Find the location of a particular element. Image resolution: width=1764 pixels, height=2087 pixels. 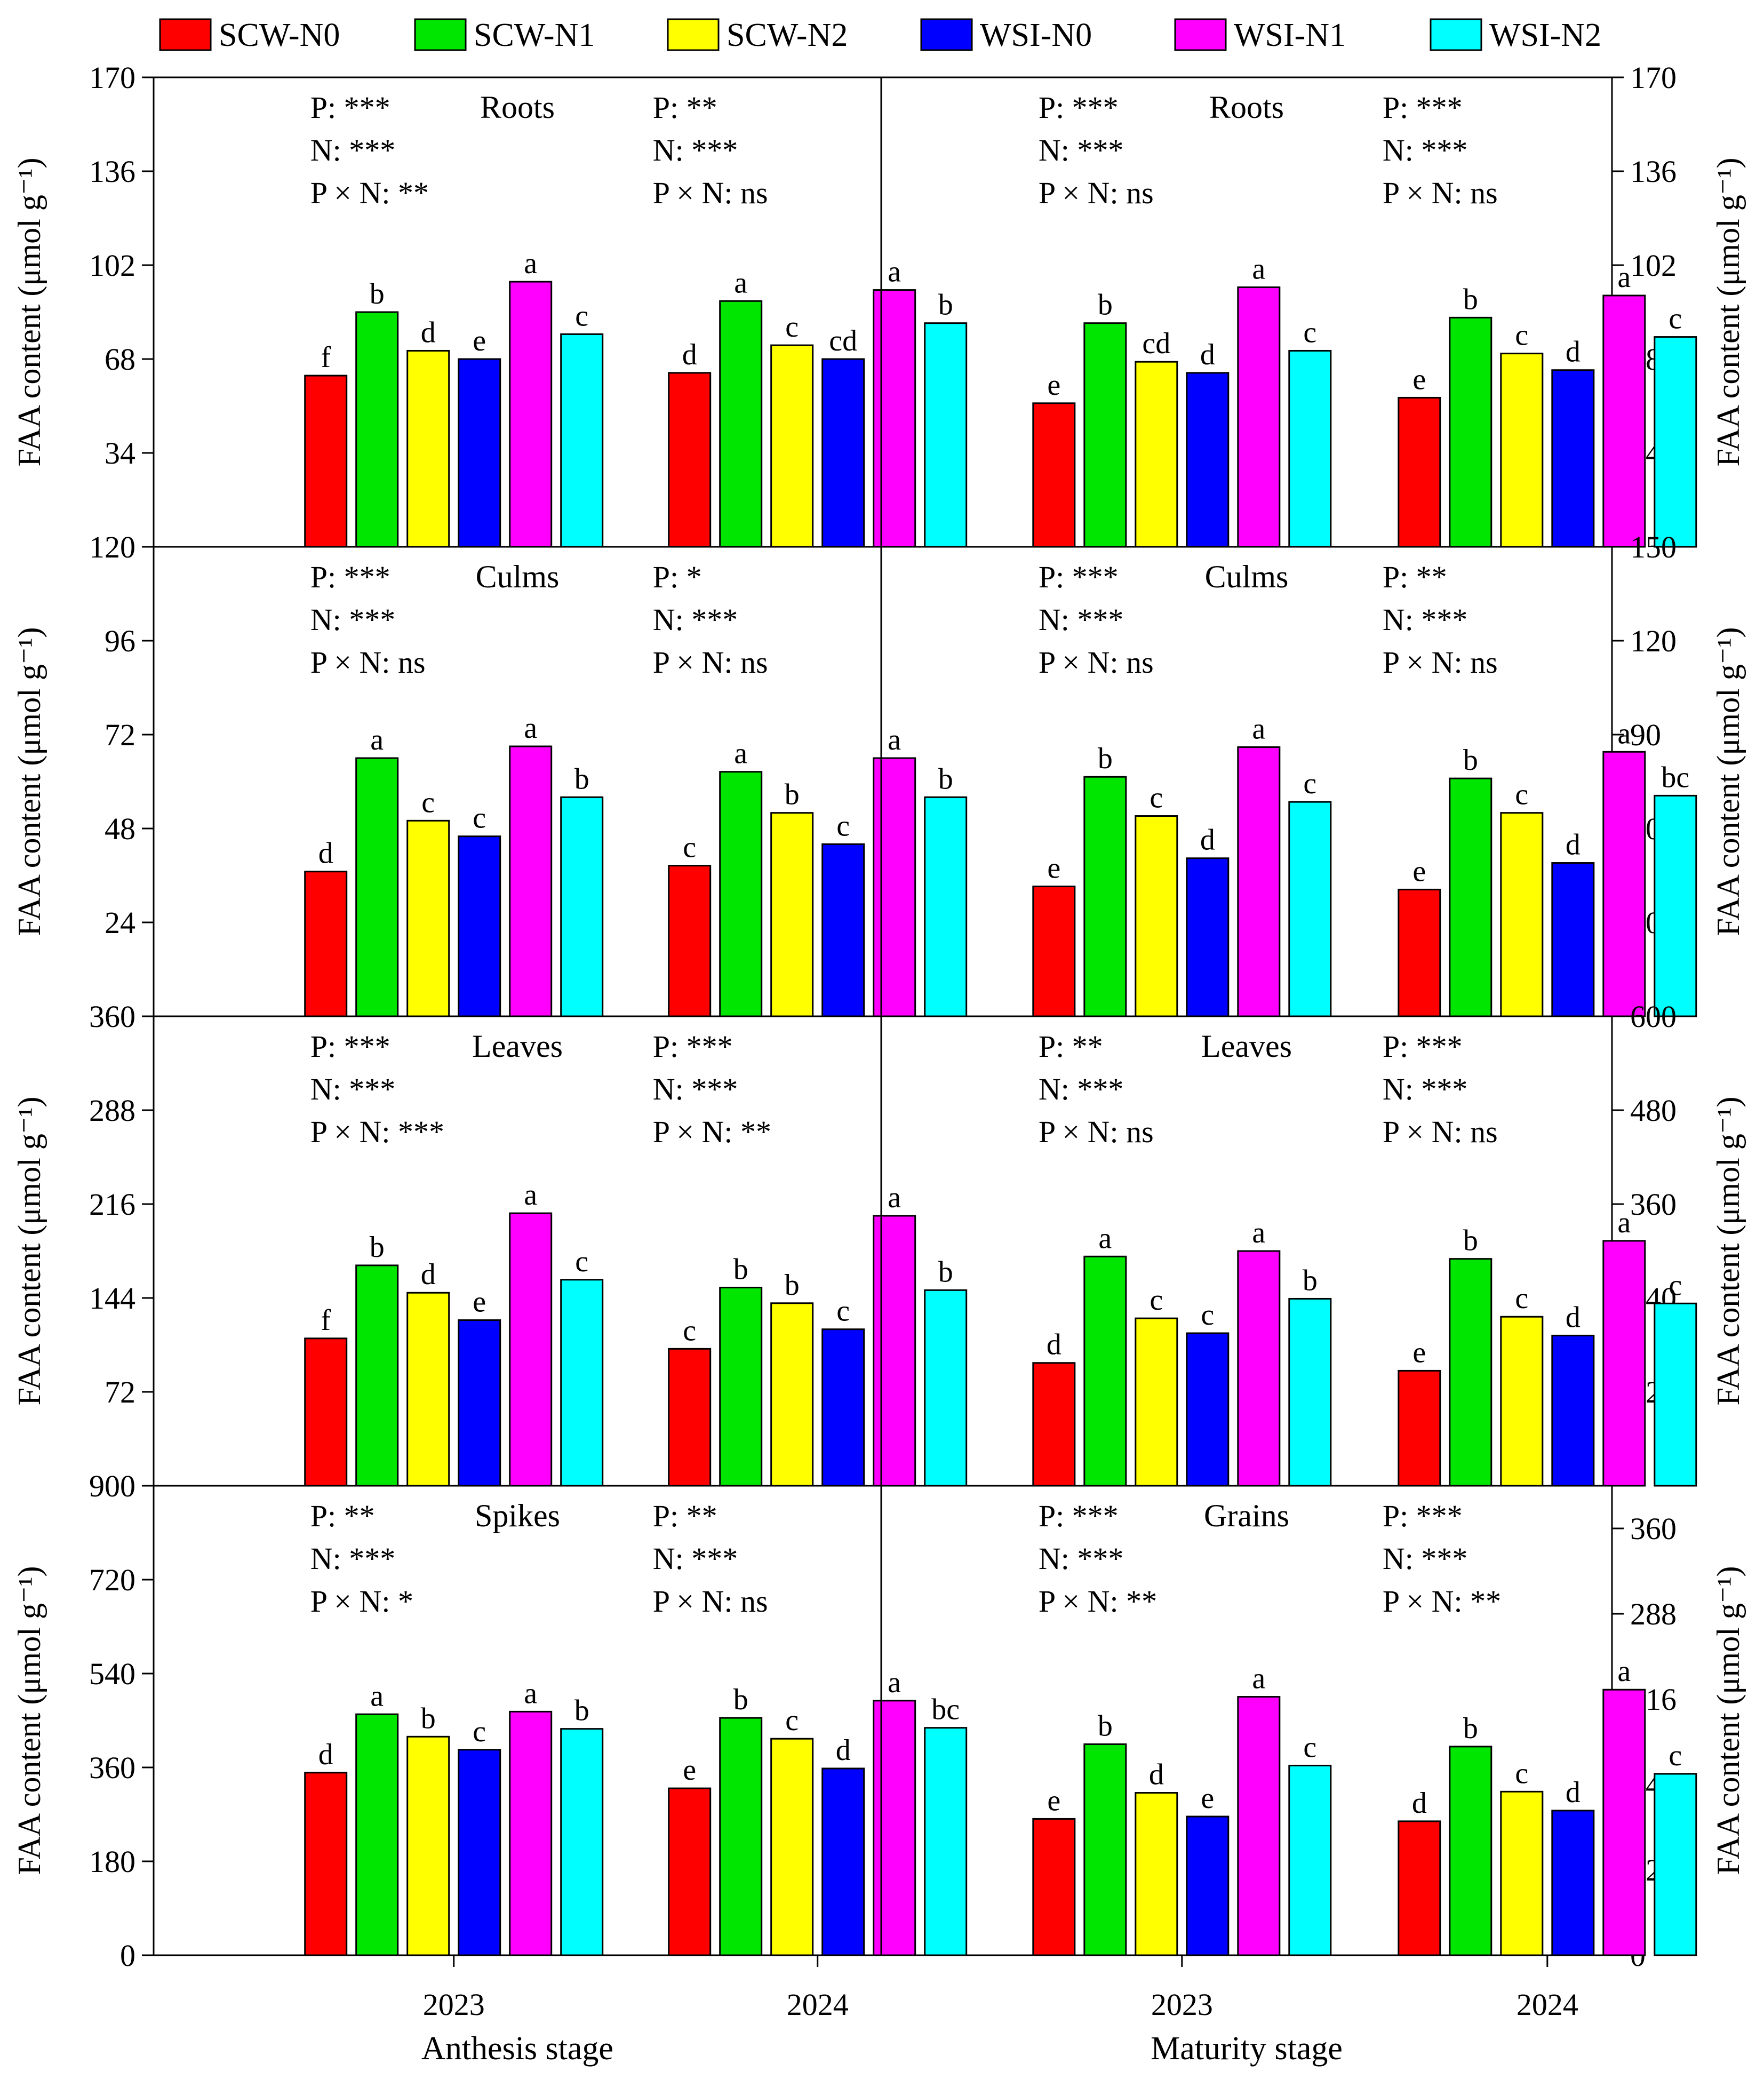

legend-swatch-wsi-n1 is located at coordinates (1200, 34).